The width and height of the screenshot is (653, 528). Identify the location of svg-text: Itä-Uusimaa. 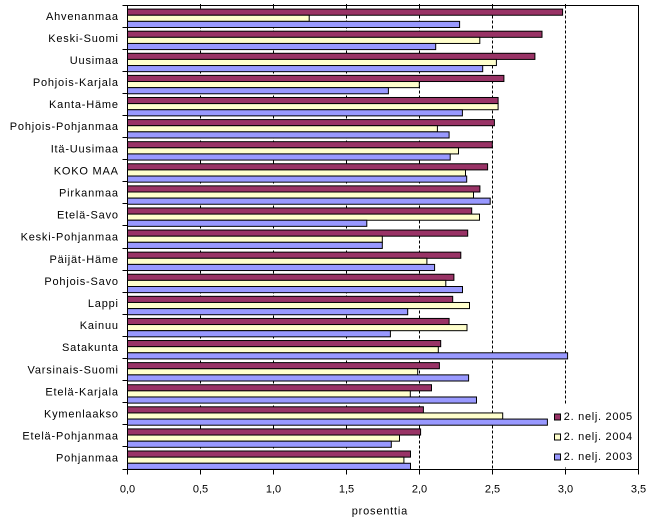
(85, 149).